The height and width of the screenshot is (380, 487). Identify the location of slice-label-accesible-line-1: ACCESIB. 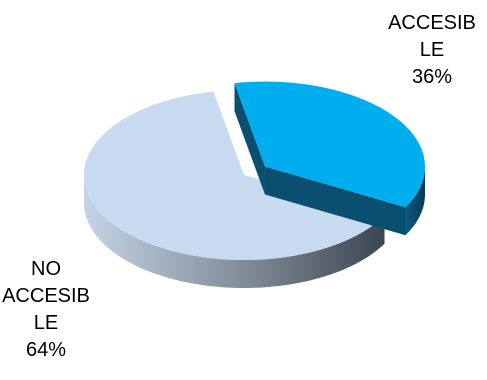
(432, 23).